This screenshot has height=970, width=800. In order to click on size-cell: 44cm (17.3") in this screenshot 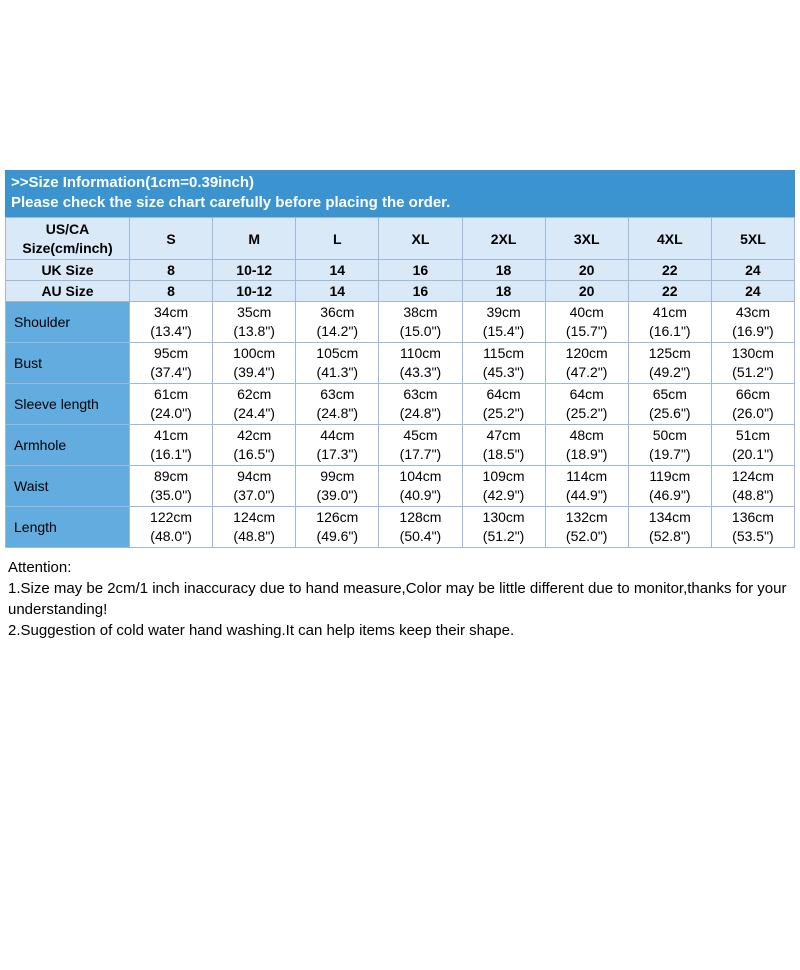, I will do `click(337, 445)`.